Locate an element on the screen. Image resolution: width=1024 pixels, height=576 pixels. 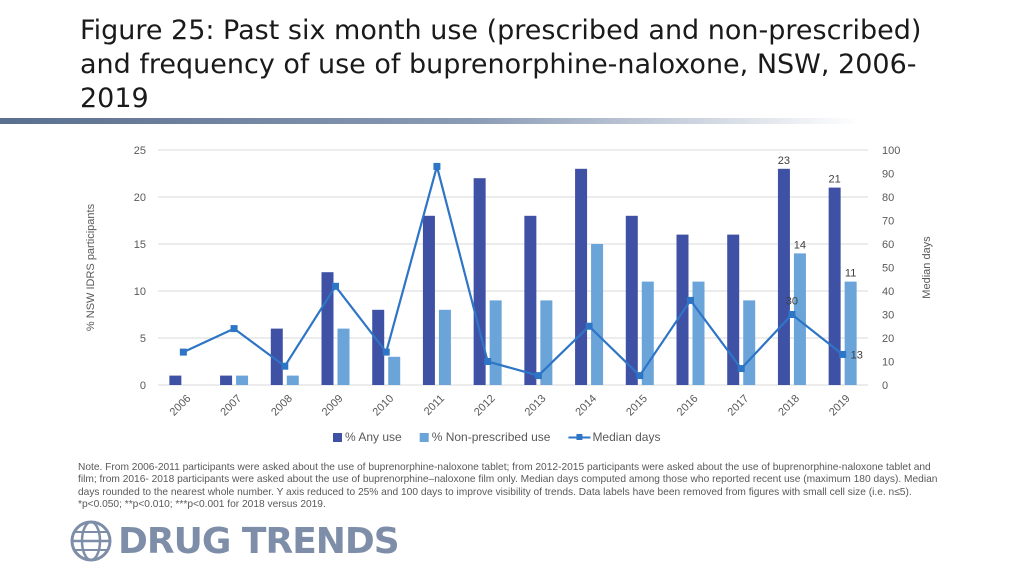
x-tick-label: 2009 is located at coordinates (333, 406).